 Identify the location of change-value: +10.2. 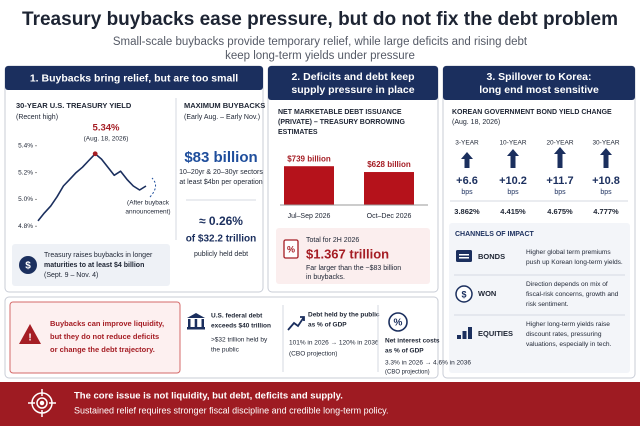
(513, 181).